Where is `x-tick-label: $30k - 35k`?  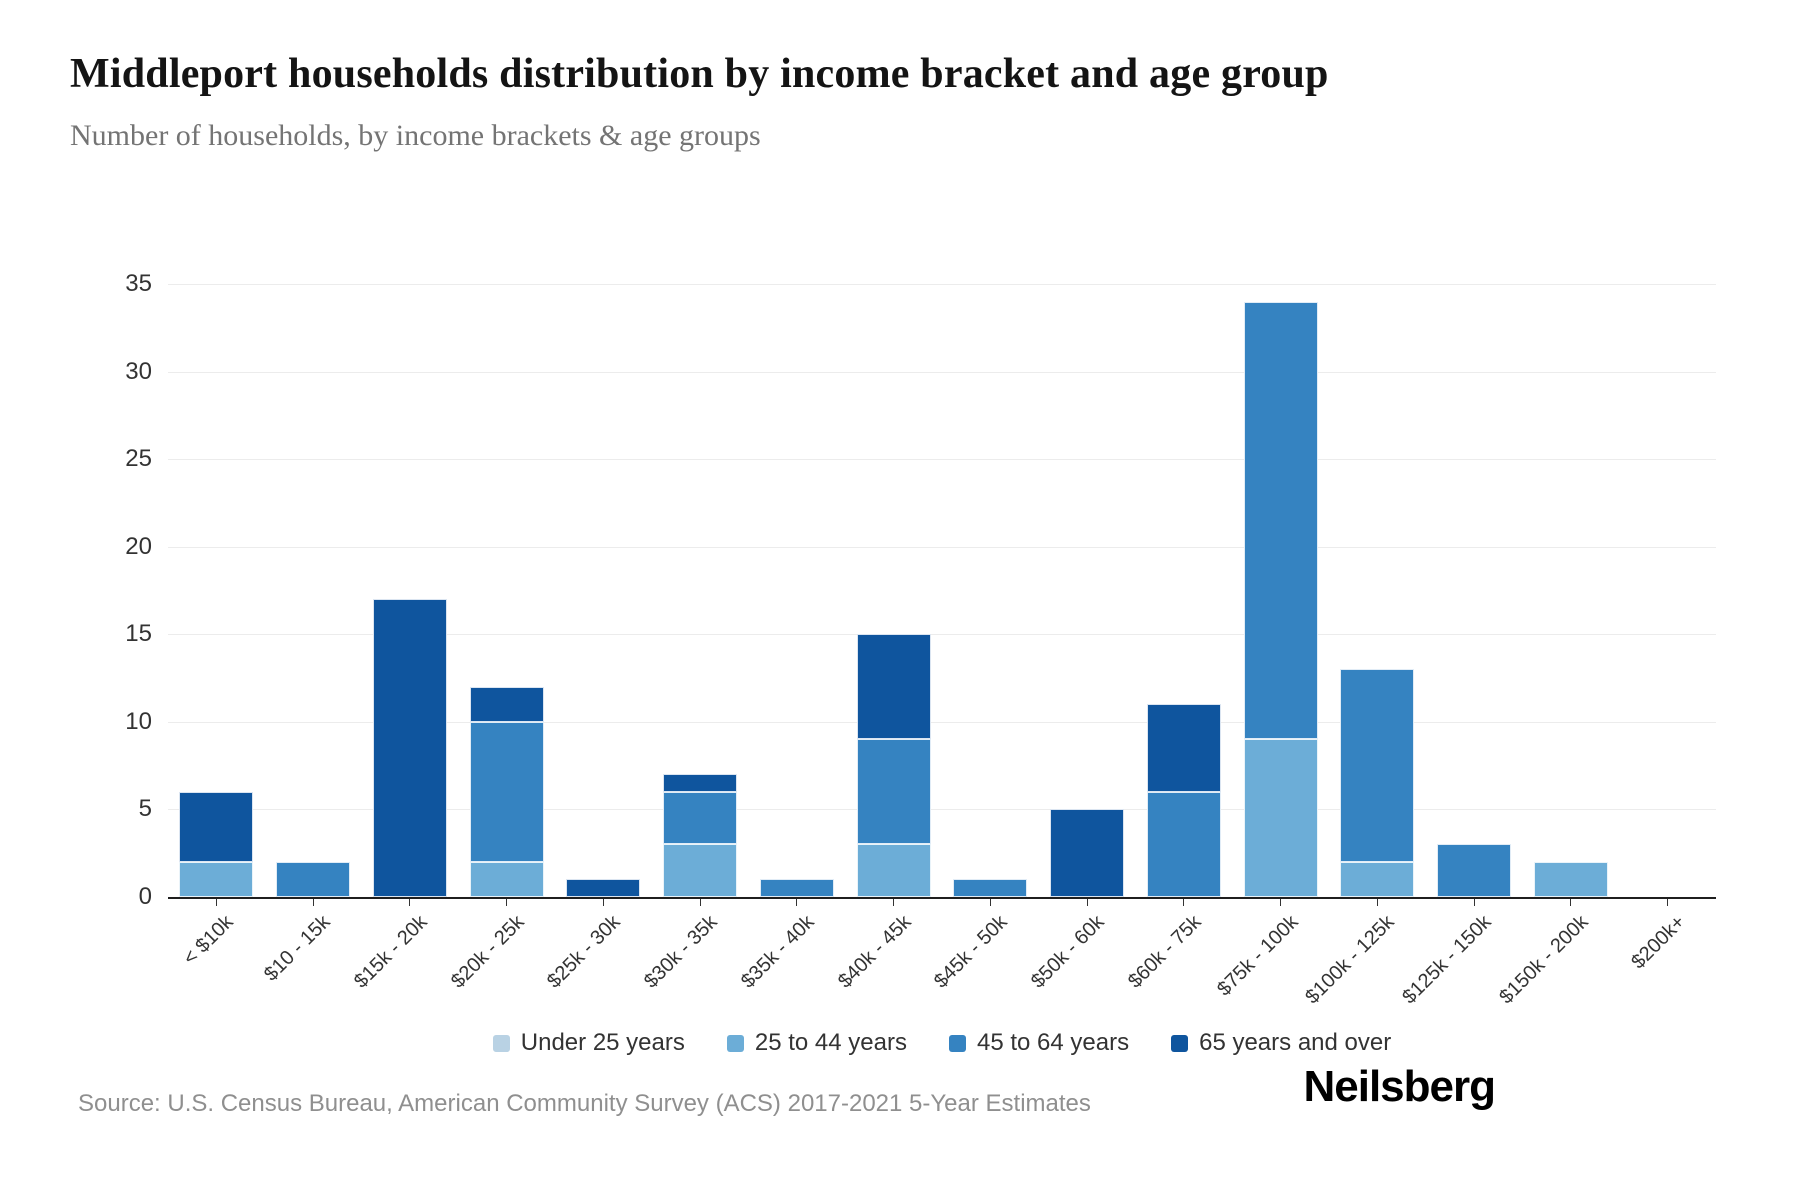
x-tick-label: $30k - 35k is located at coordinates (681, 952).